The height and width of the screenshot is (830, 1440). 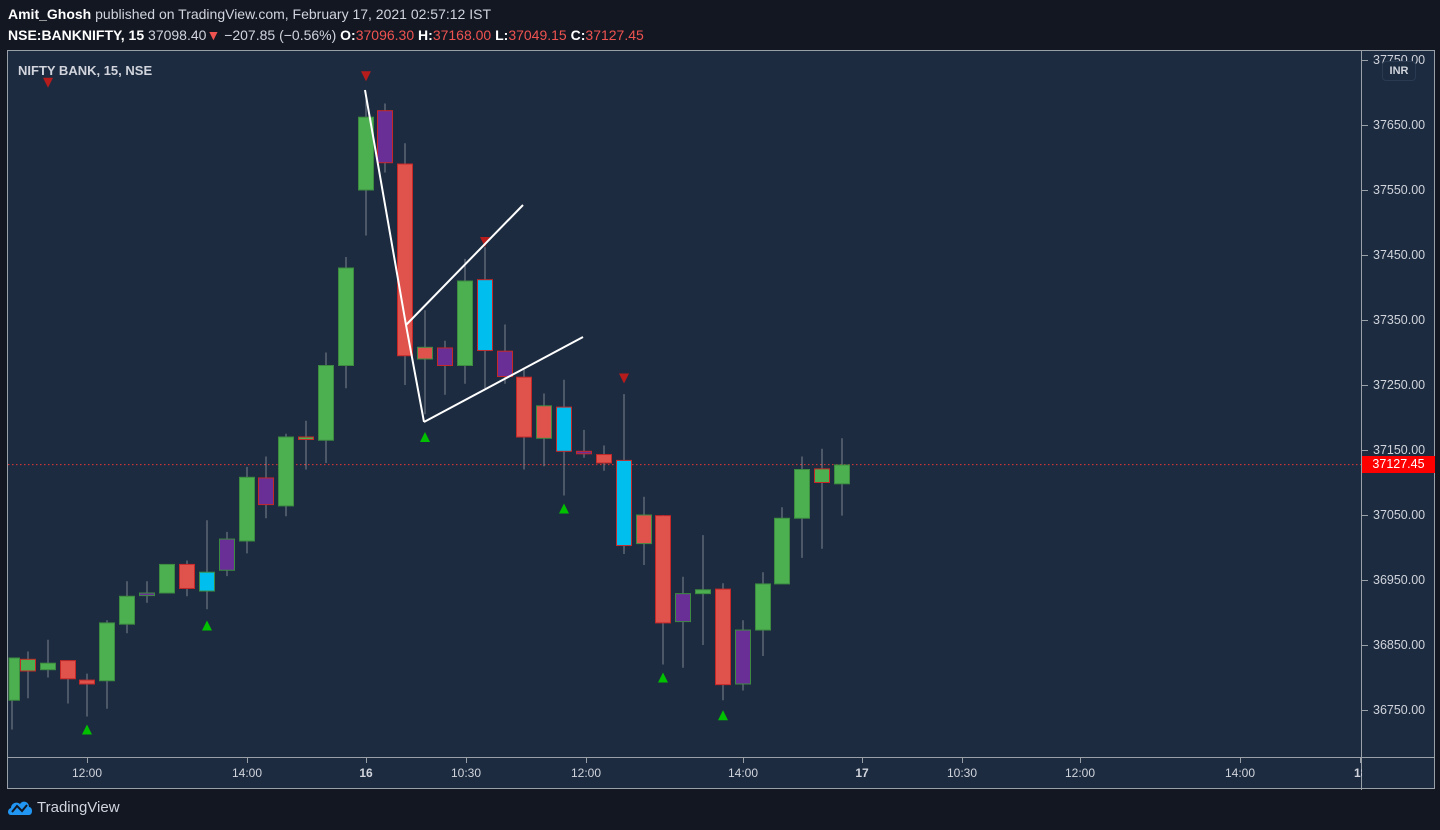 I want to click on currency-badge: INR, so click(x=1399, y=71).